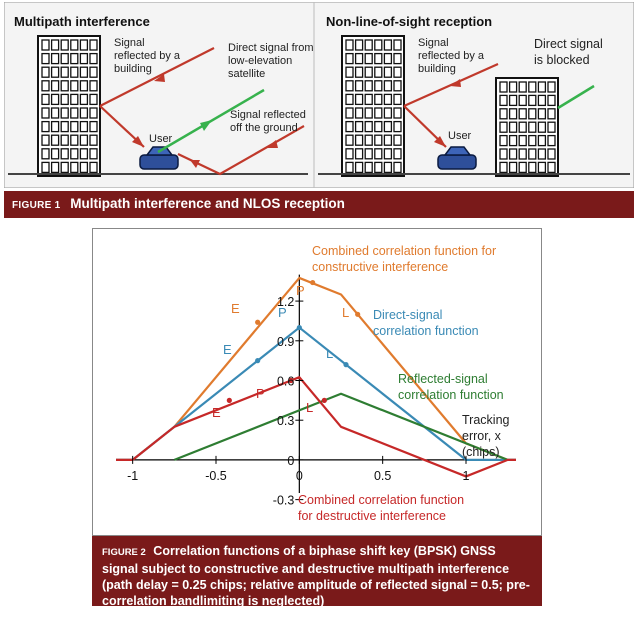 The height and width of the screenshot is (624, 640). Describe the element at coordinates (309, 407) in the screenshot. I see `point-label-L-destructive: L` at that location.